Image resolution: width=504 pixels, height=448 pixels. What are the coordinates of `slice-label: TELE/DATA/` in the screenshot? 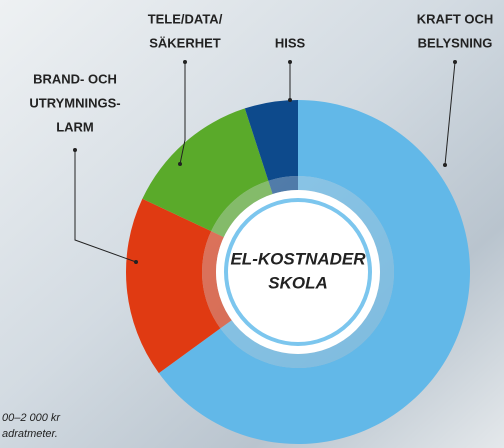 It's located at (185, 18).